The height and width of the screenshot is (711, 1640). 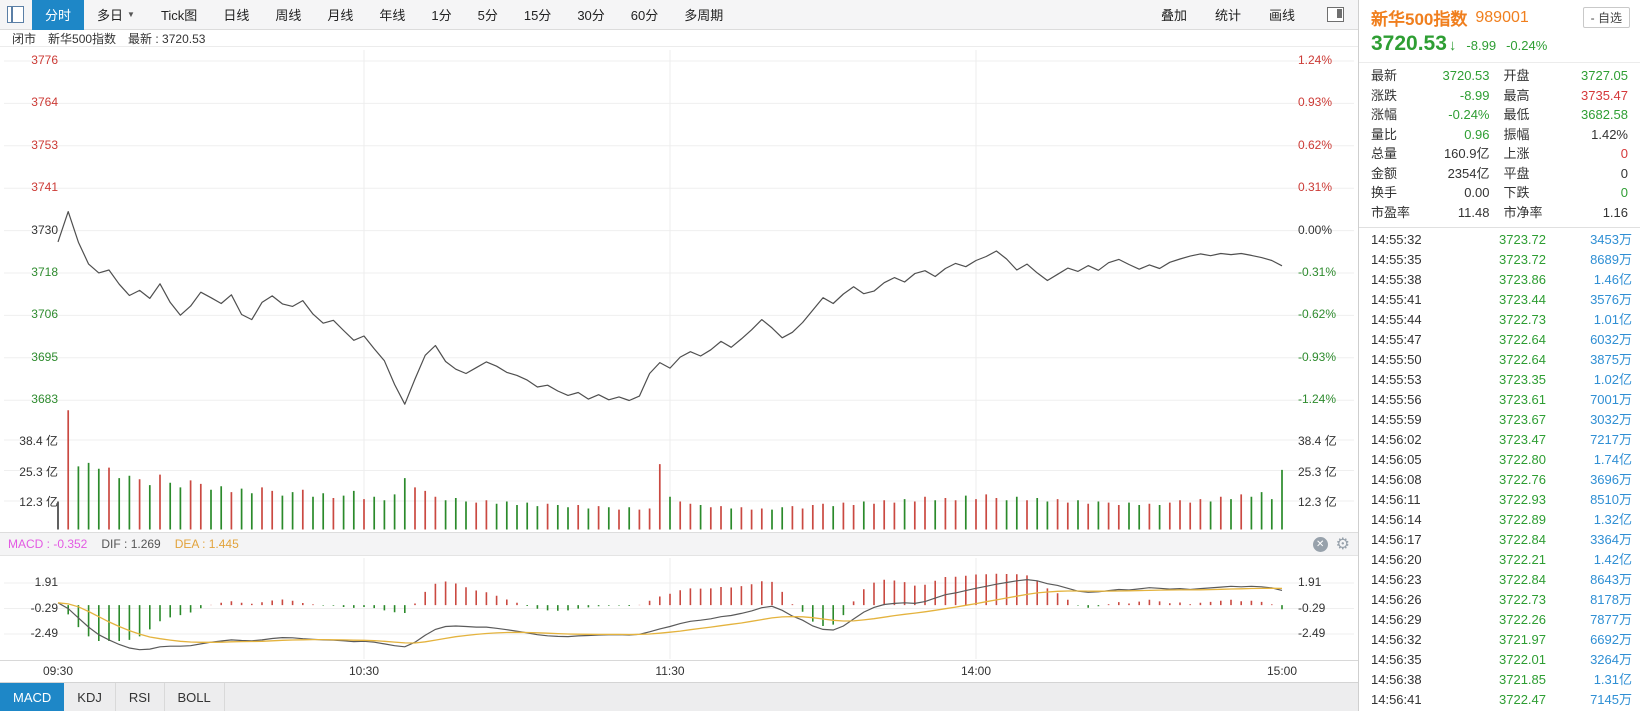 I want to click on tick-price: 3722.21, so click(x=1522, y=559).